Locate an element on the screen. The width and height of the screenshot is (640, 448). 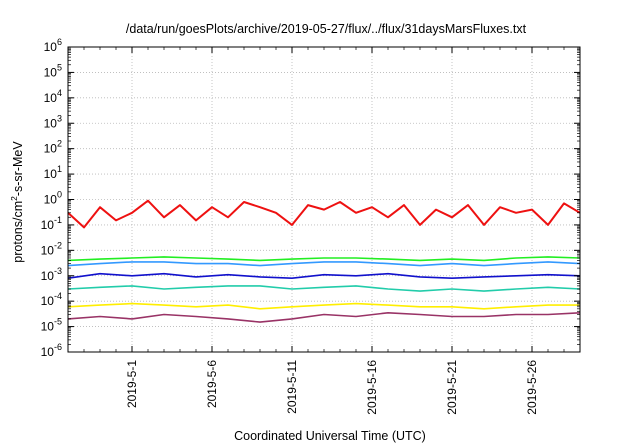
y-tick-label: 10² is located at coordinates (53, 147).